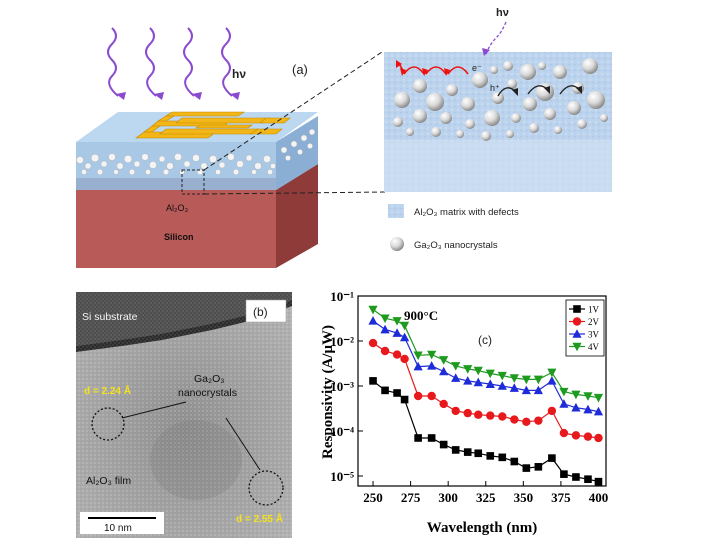  I want to click on zoom-region, so click(193, 182).